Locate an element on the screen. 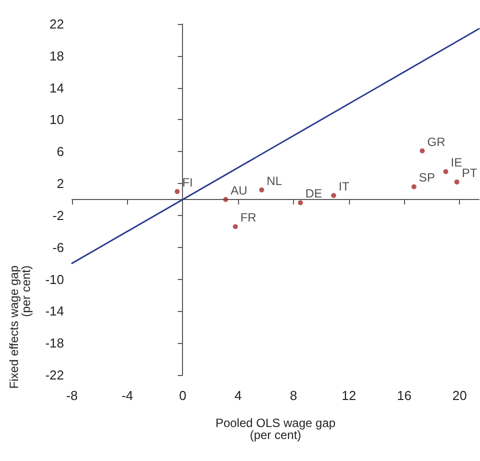  y-axis-title: Fixed effects wage gap (per cent) is located at coordinates (20, 327).